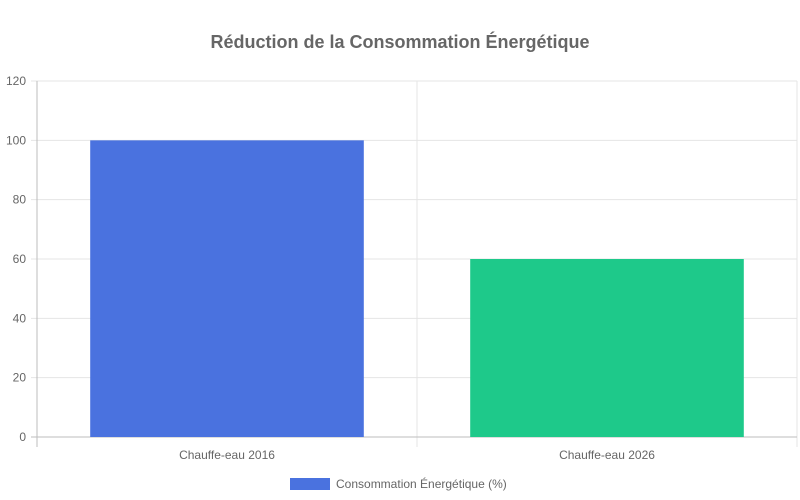 This screenshot has height=500, width=800. Describe the element at coordinates (607, 348) in the screenshot. I see `bar` at that location.